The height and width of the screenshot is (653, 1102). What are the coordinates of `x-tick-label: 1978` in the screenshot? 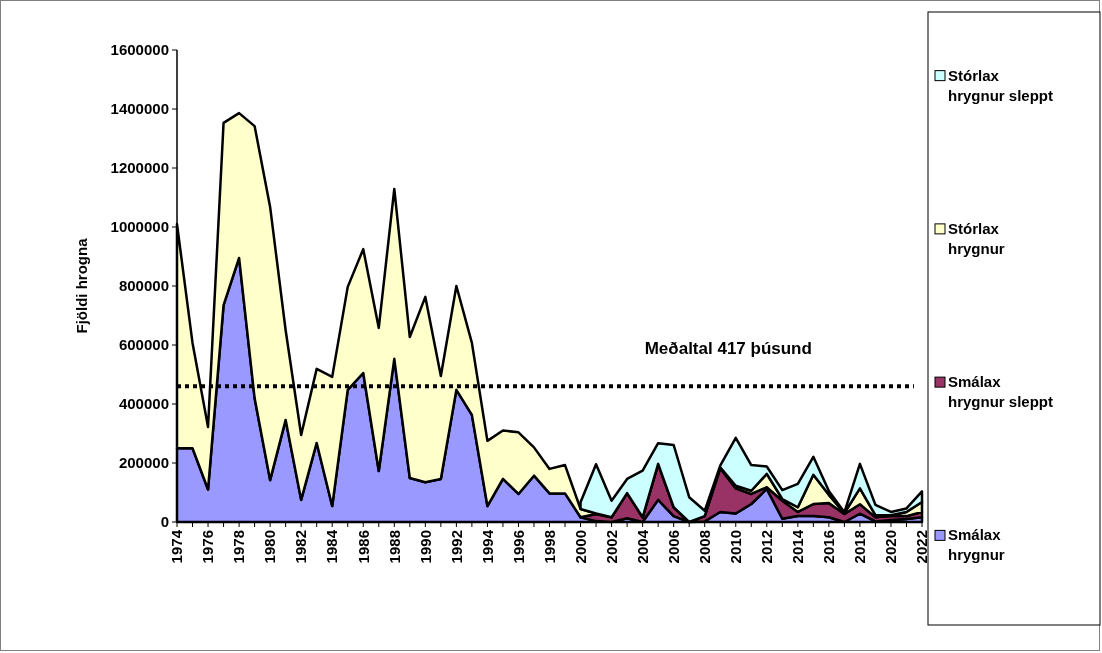 It's located at (239, 547).